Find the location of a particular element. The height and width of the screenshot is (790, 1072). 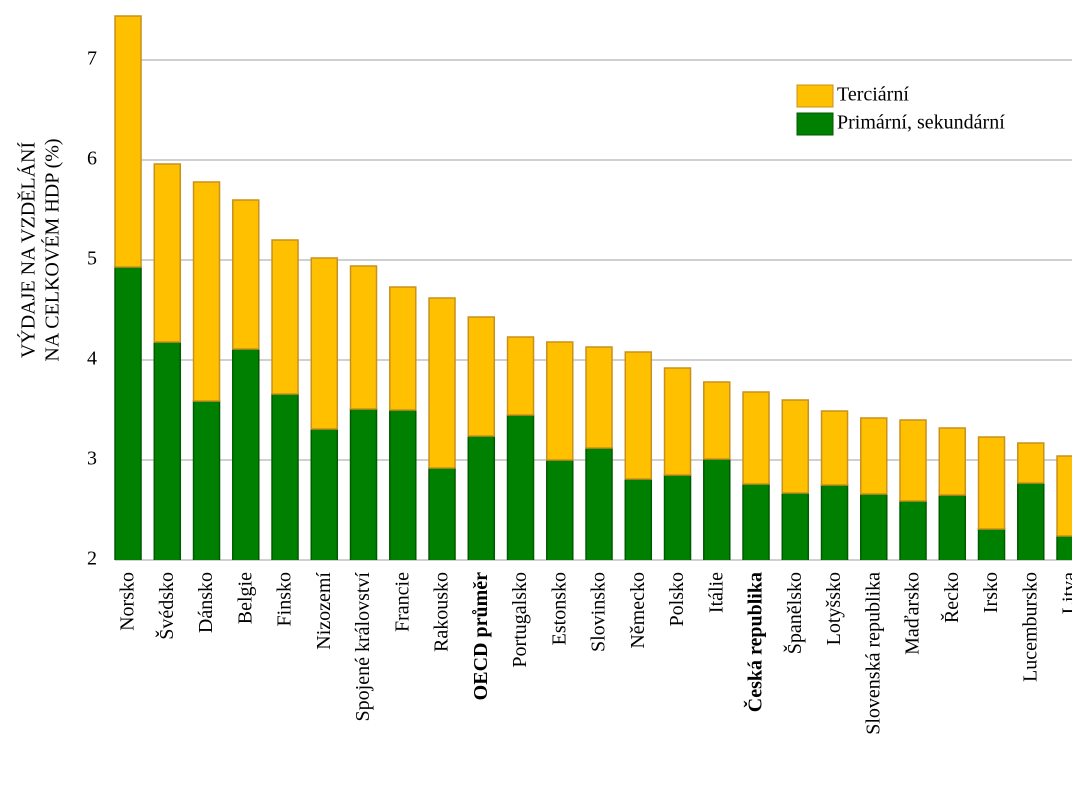

x-tick-label: Estonsko is located at coordinates (559, 608).